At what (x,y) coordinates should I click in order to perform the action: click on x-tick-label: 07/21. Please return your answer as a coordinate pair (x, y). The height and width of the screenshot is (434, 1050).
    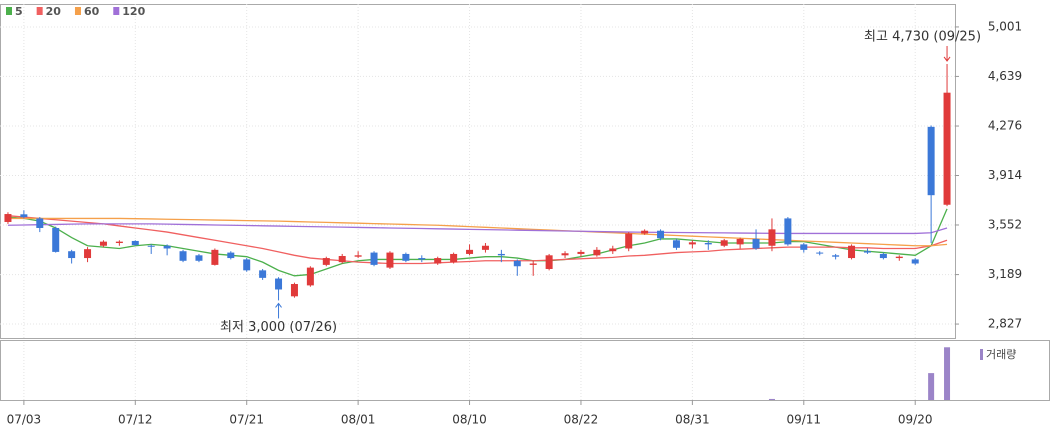
    Looking at the image, I should click on (246, 420).